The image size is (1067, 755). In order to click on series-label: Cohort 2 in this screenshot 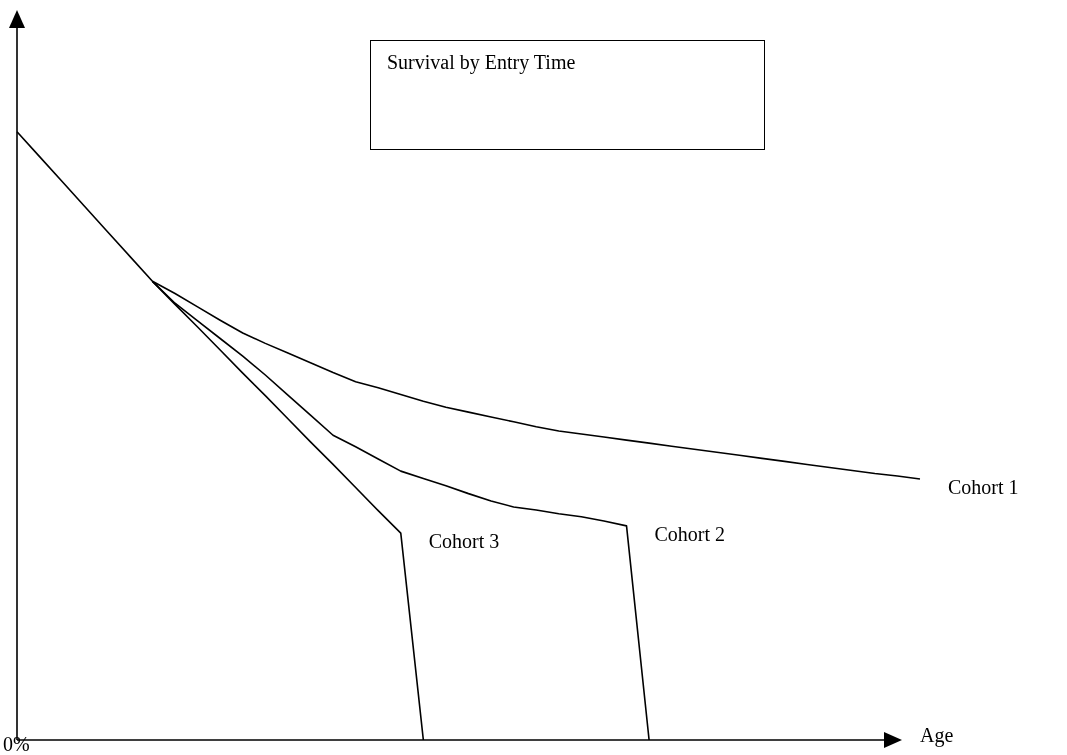, I will do `click(690, 534)`.